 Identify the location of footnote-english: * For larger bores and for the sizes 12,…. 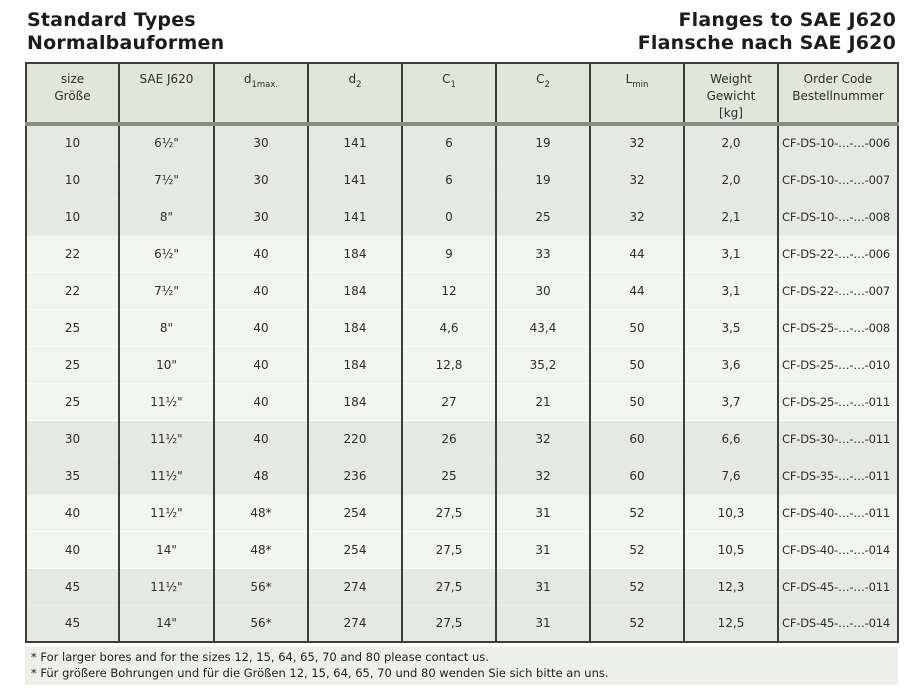
(260, 657).